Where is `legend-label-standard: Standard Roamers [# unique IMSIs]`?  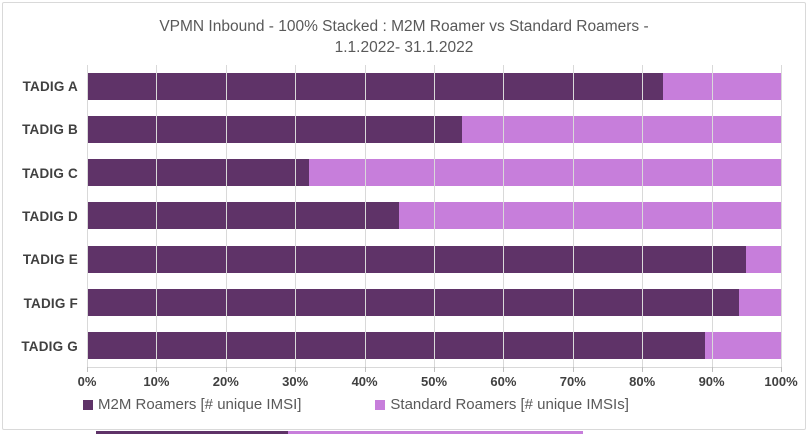
legend-label-standard: Standard Roamers [# unique IMSIs] is located at coordinates (509, 404).